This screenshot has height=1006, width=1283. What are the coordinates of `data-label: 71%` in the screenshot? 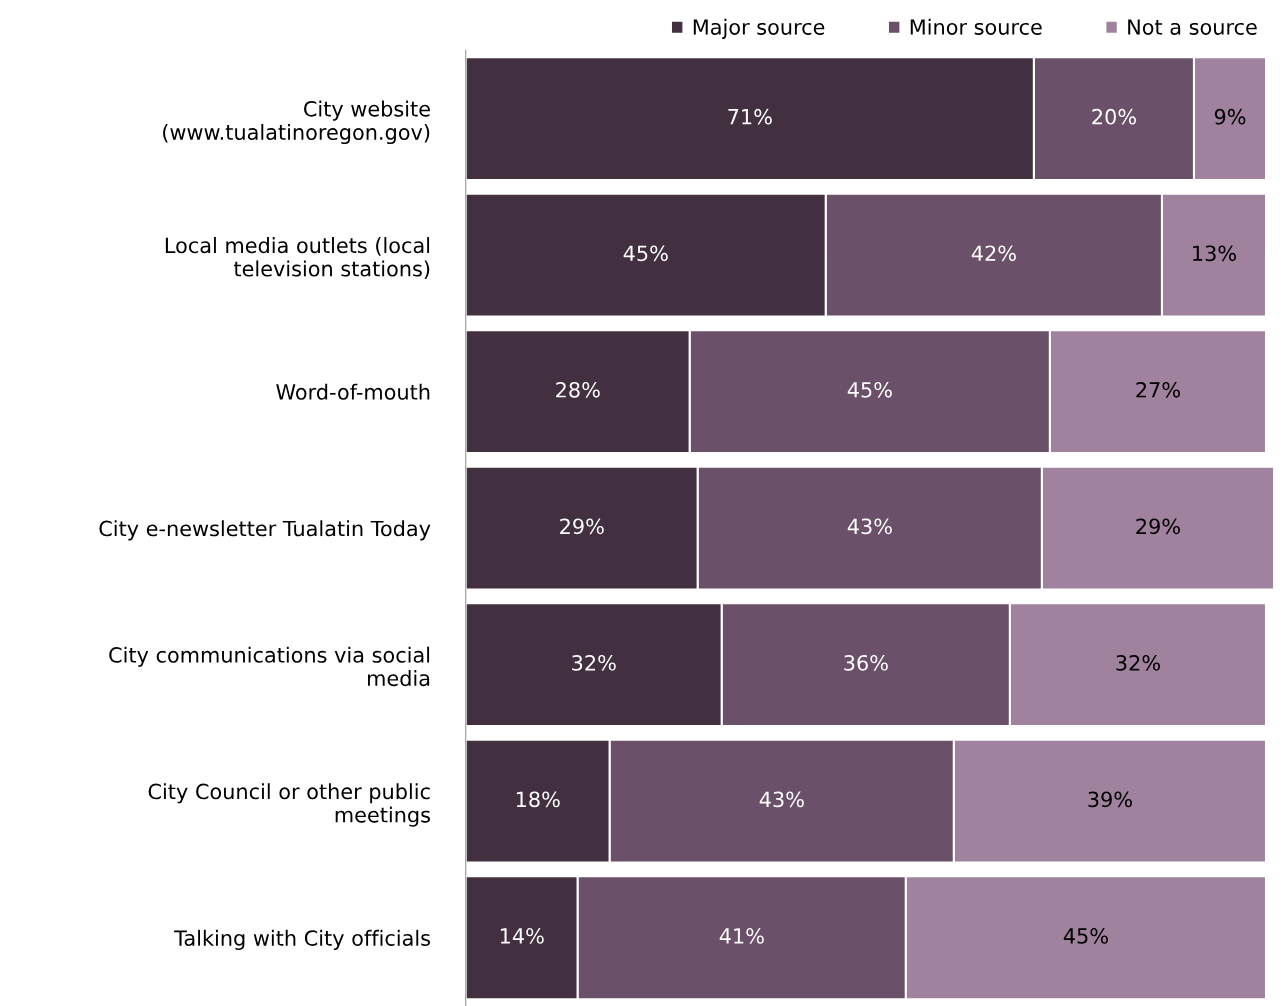 It's located at (750, 116).